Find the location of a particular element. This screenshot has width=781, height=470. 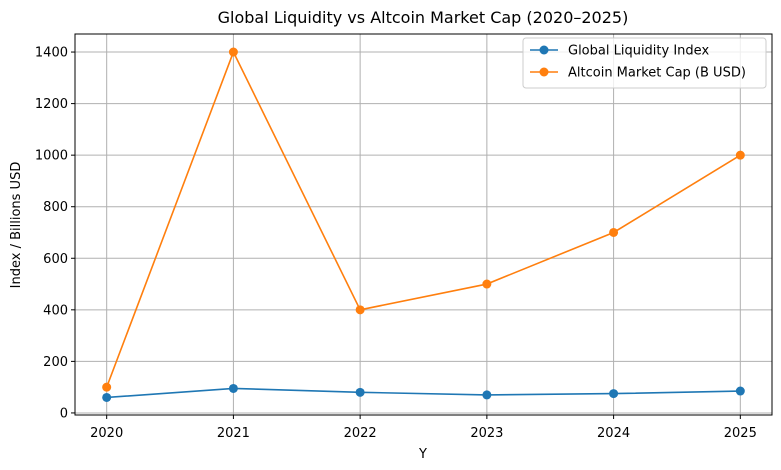

altcoin-market-cap-legend-label: Altcoin Market Cap (B USD) is located at coordinates (657, 73).